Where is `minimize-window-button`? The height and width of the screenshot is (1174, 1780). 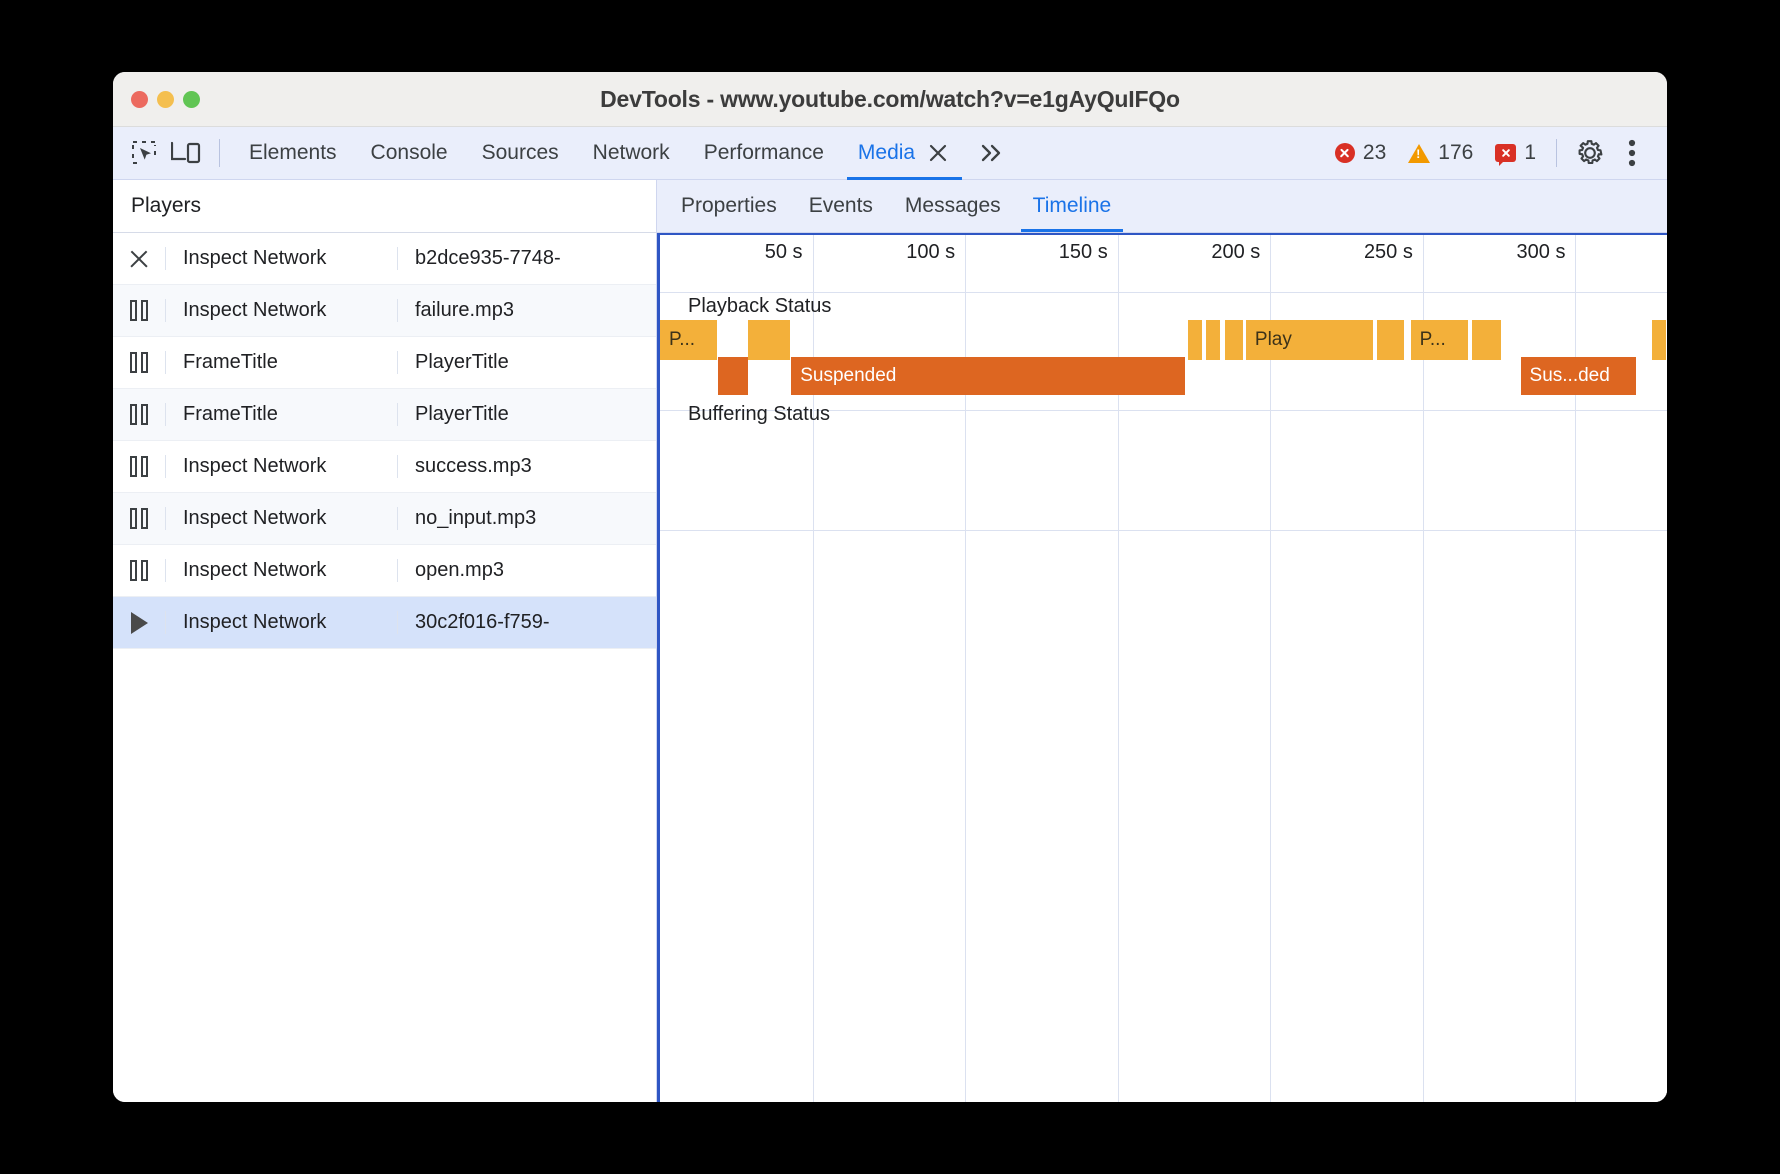
minimize-window-button is located at coordinates (165, 99).